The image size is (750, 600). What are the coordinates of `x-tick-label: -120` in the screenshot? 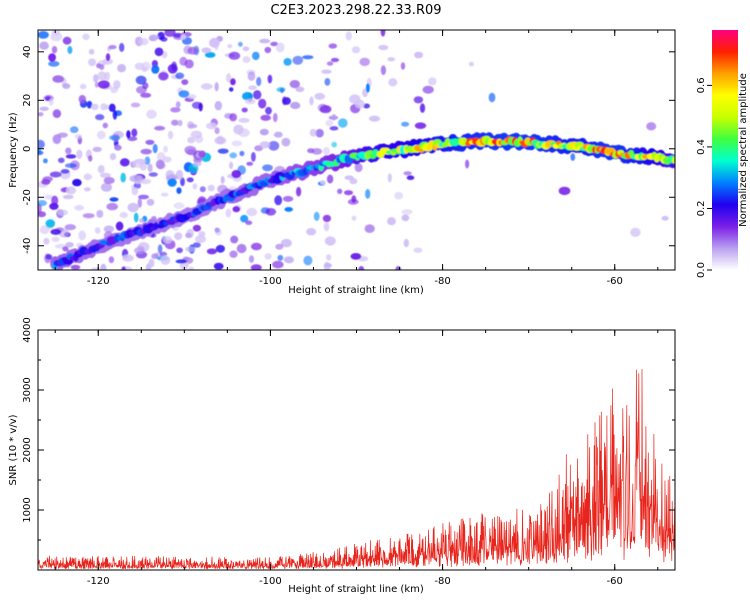 It's located at (98, 581).